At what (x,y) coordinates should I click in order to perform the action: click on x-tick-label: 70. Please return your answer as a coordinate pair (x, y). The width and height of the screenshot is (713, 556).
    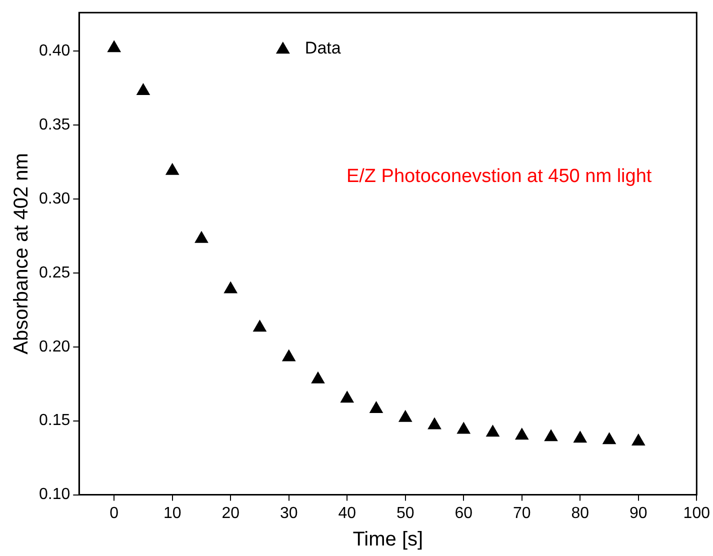
    Looking at the image, I should click on (521, 513).